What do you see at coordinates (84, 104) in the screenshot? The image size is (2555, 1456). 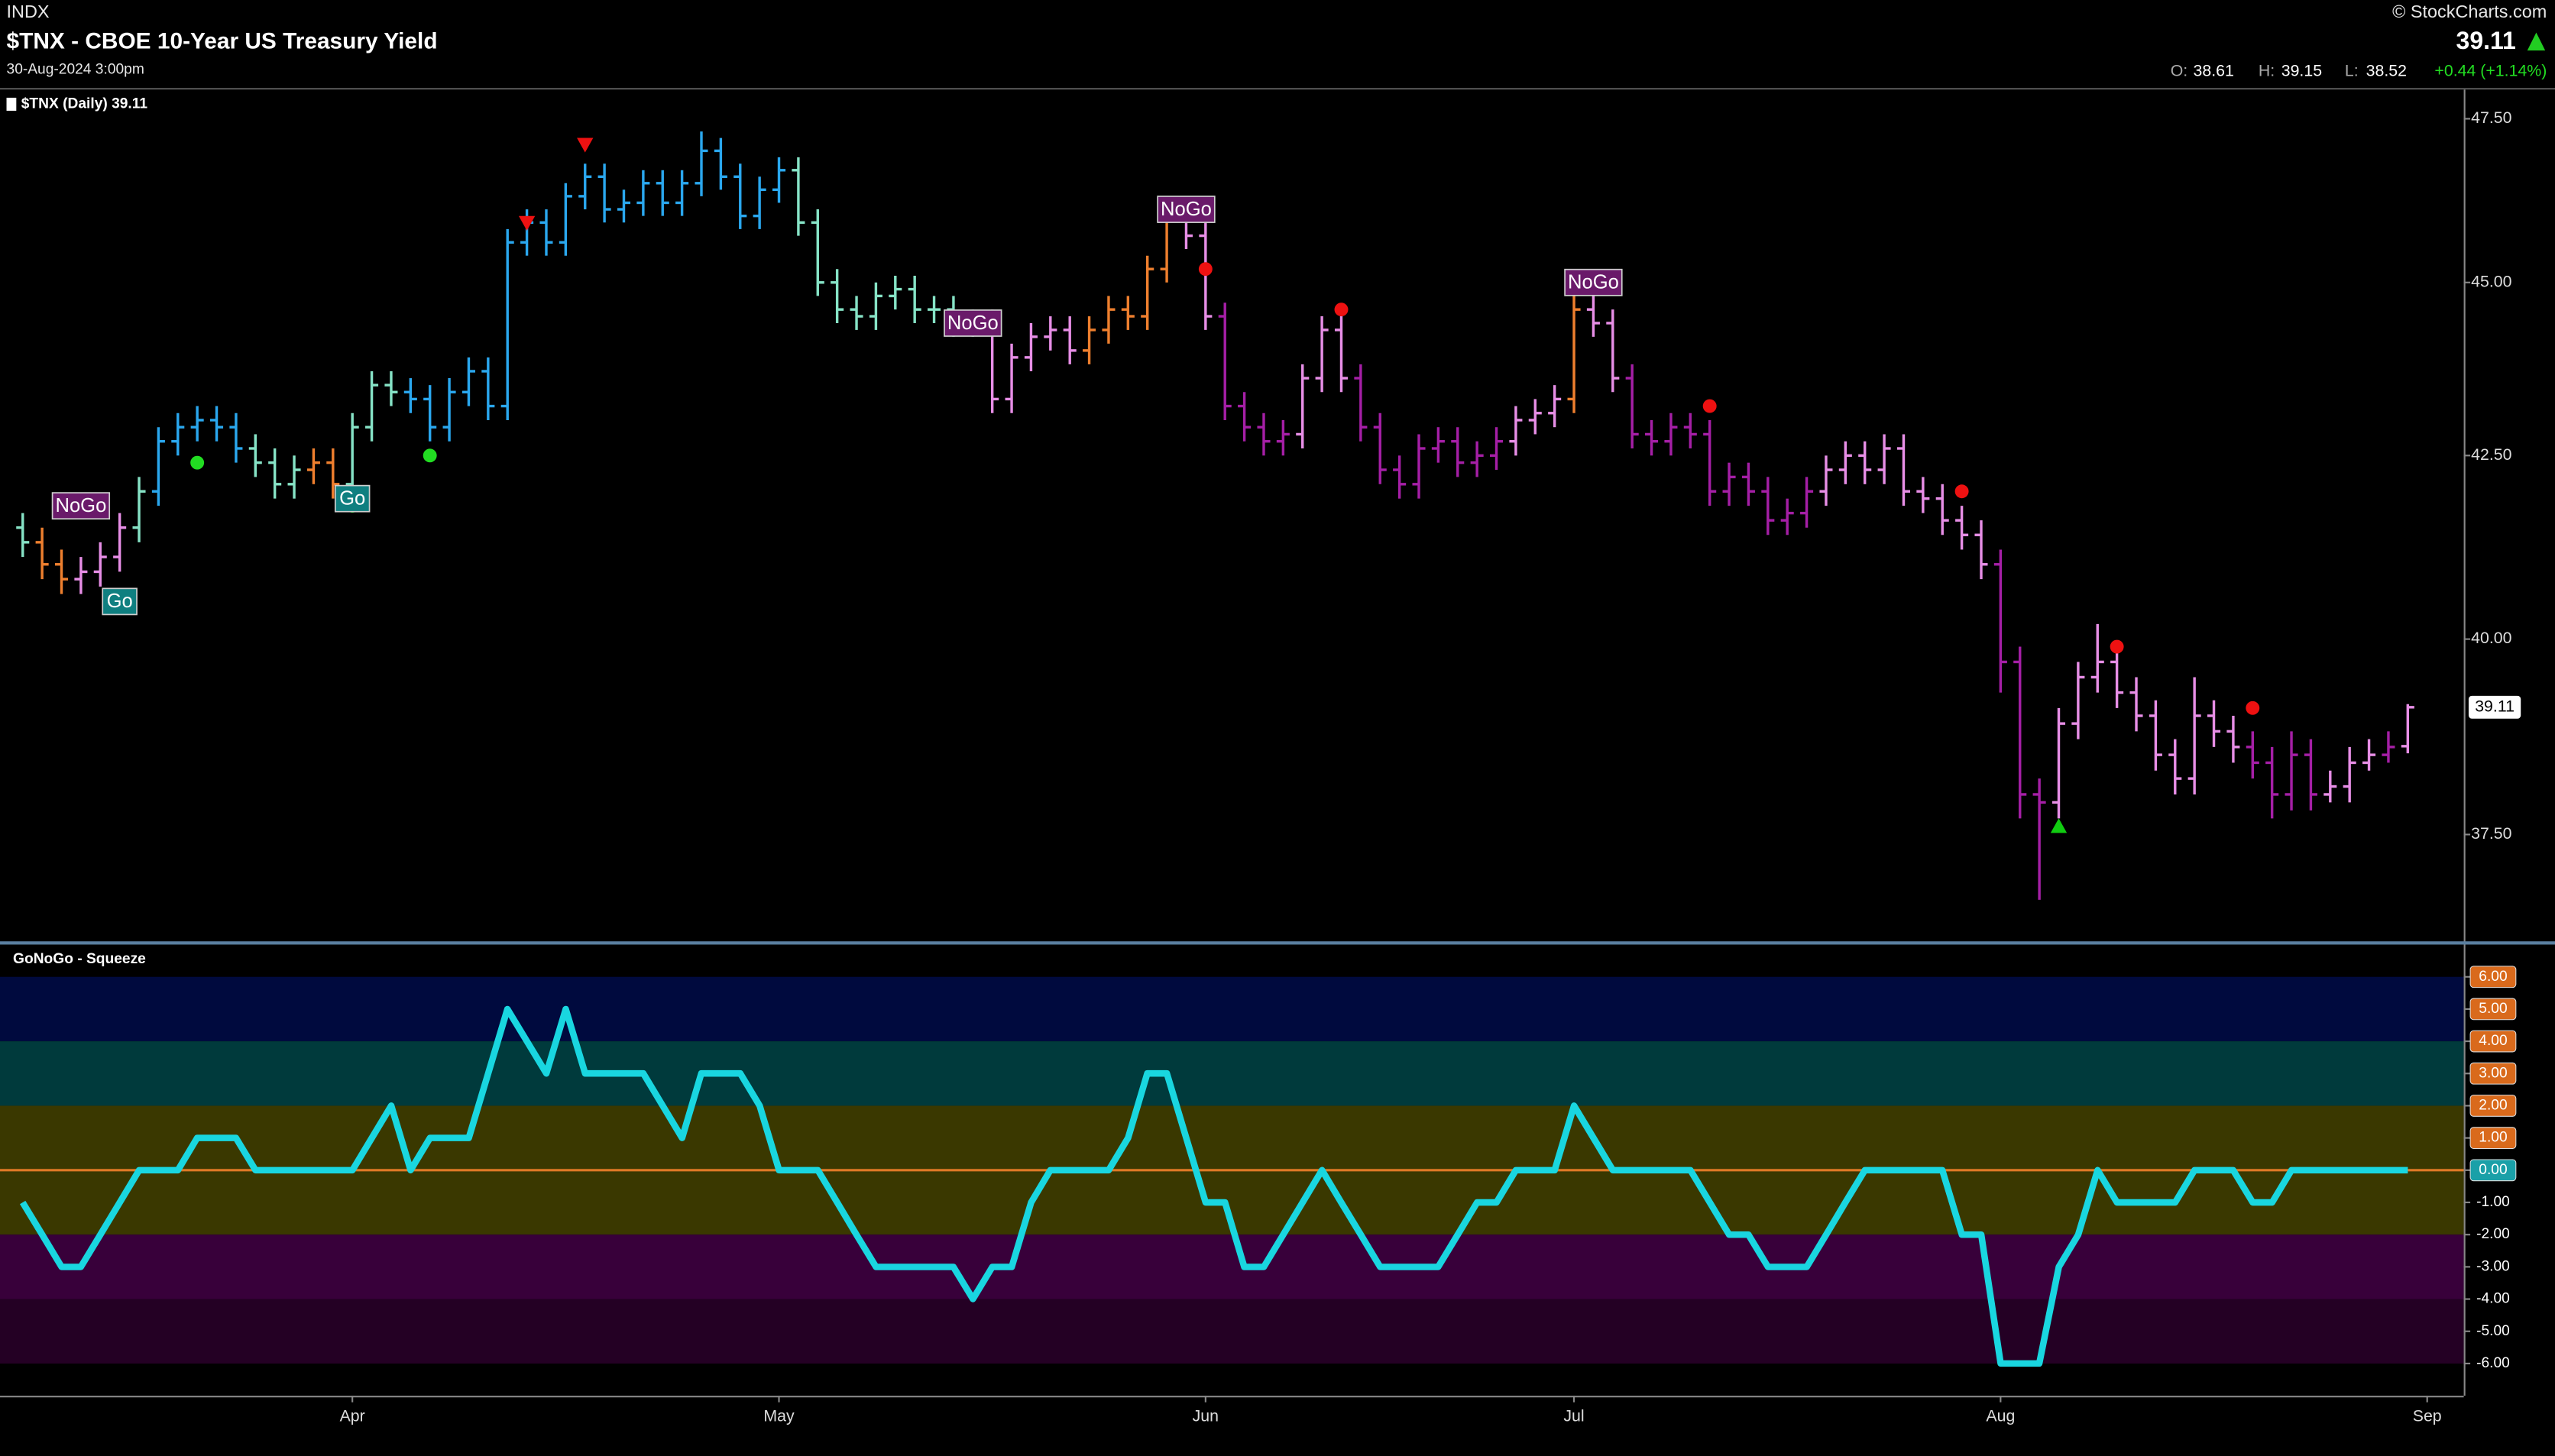 I see `price-legend: $TNX (Daily) 39.11` at bounding box center [84, 104].